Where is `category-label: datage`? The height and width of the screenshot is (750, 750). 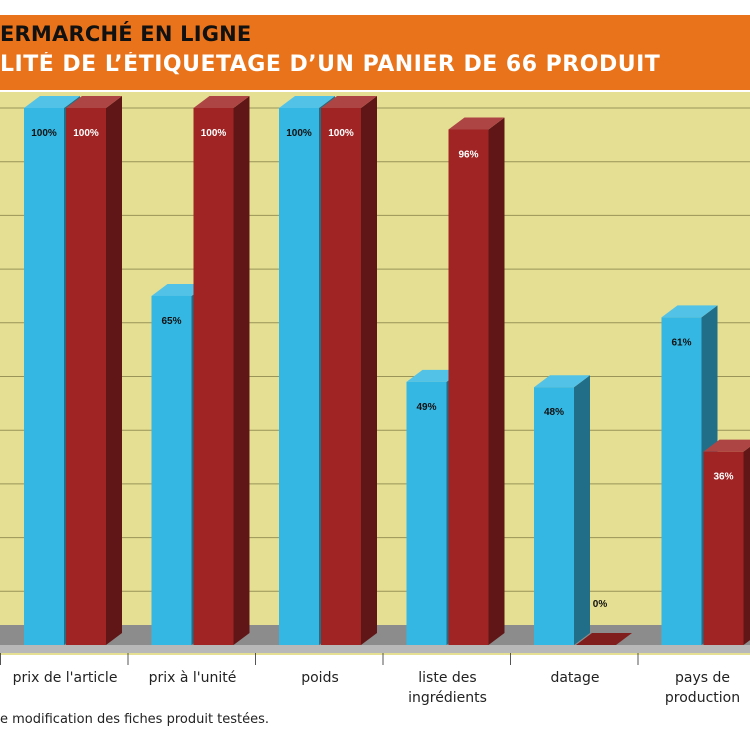
category-label: datage is located at coordinates (575, 678).